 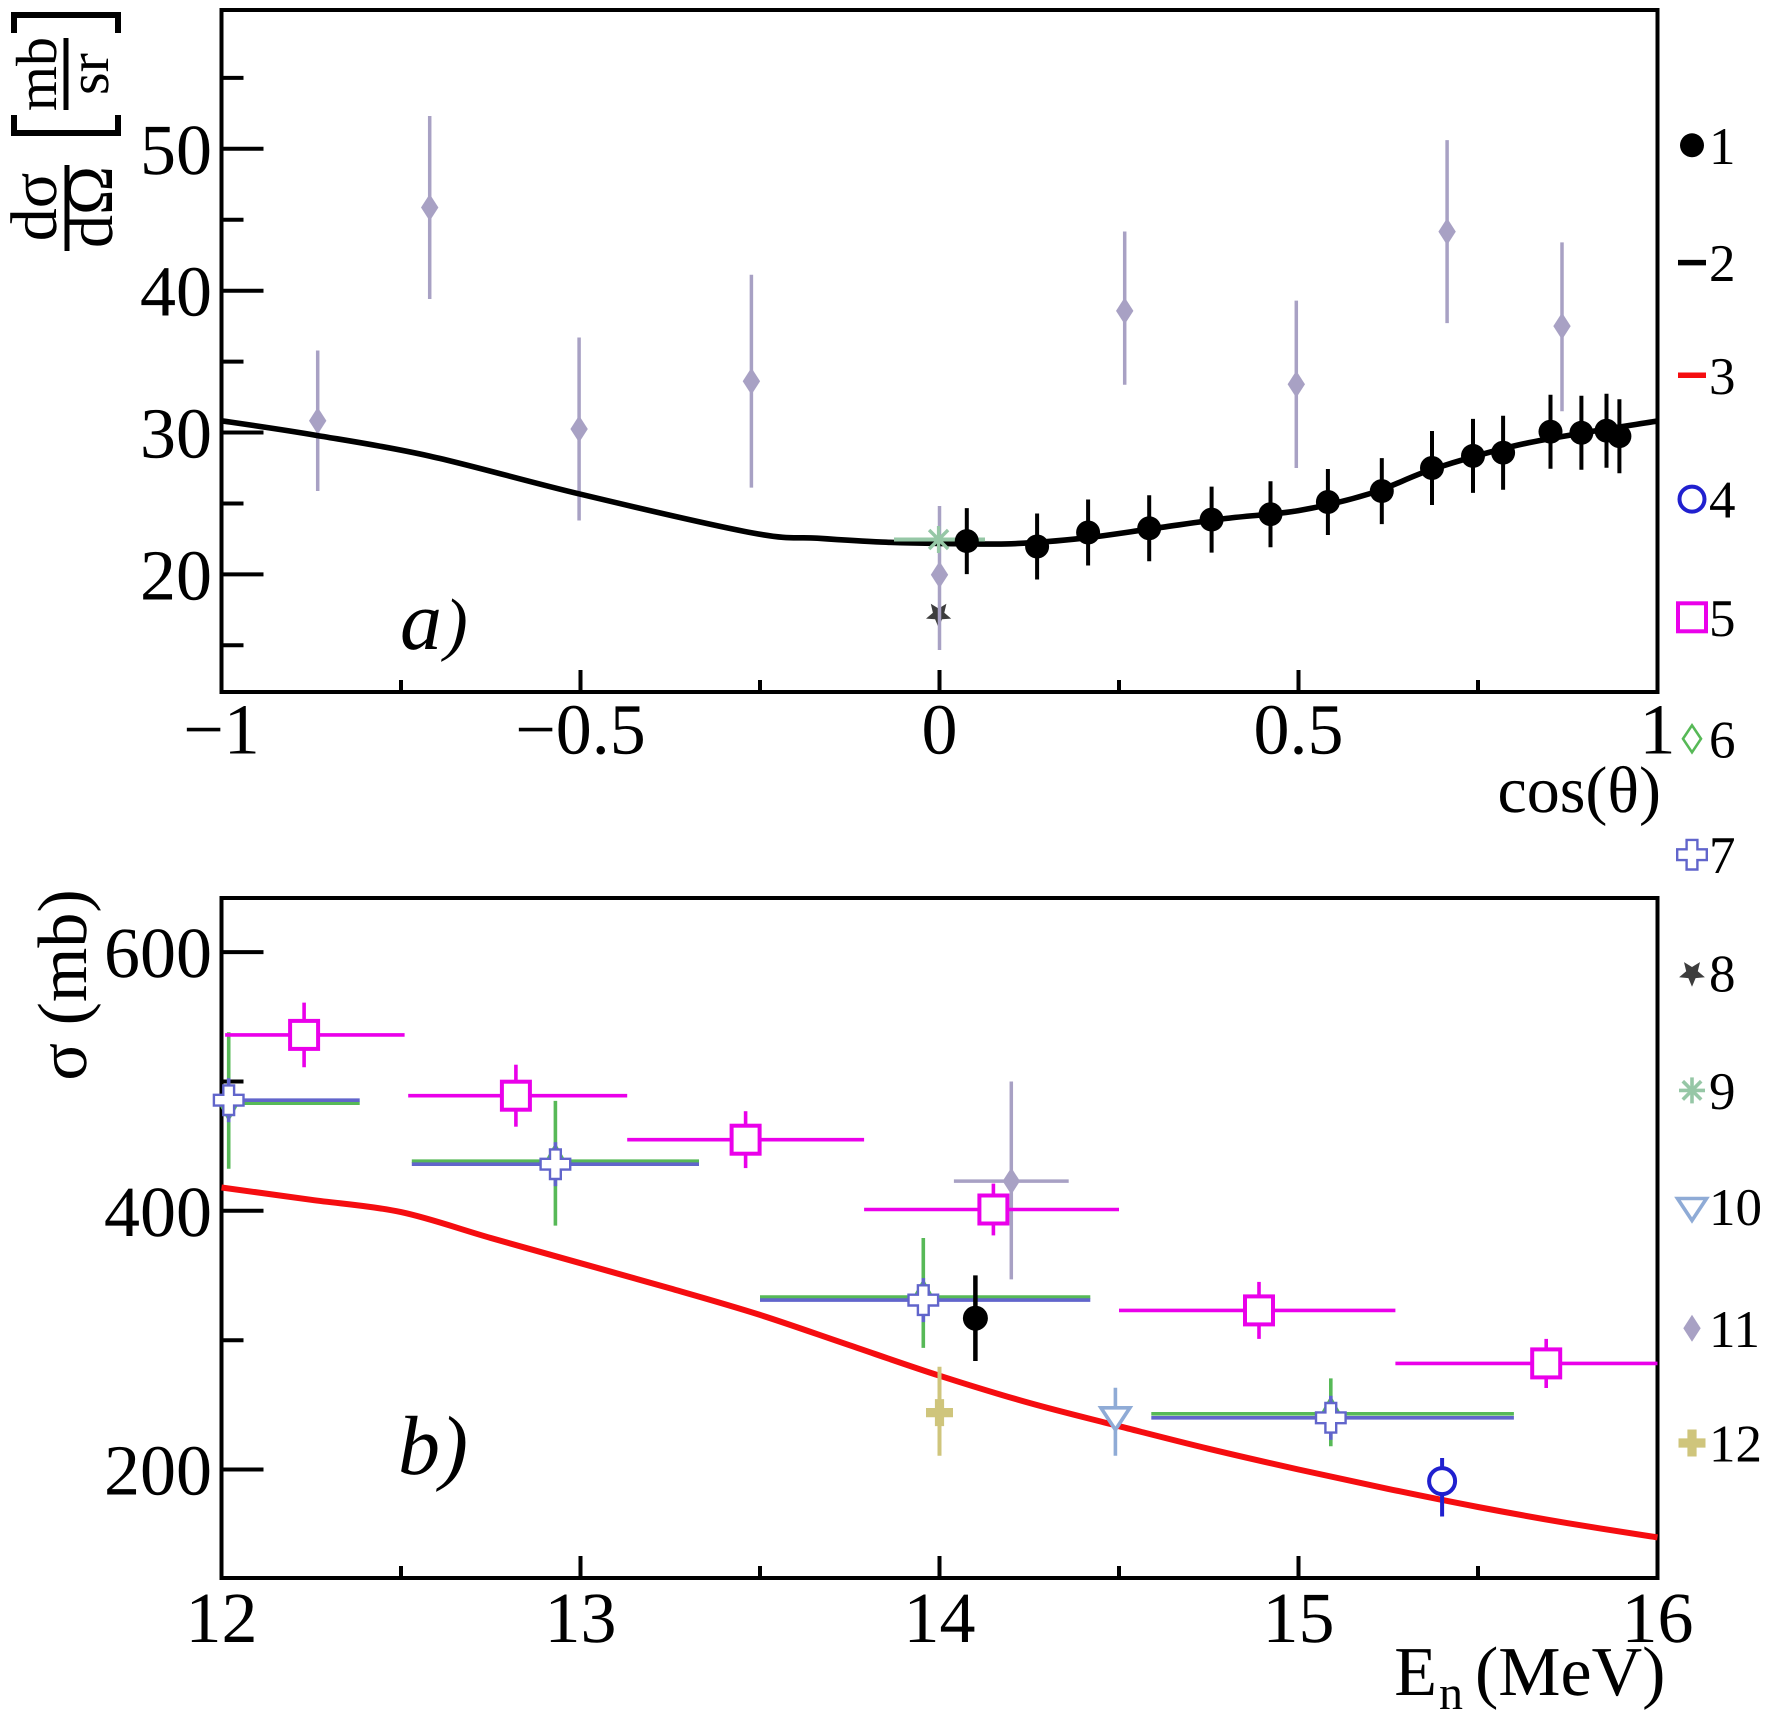 What do you see at coordinates (1734, 1330) in the screenshot?
I see `svg-text: 11` at bounding box center [1734, 1330].